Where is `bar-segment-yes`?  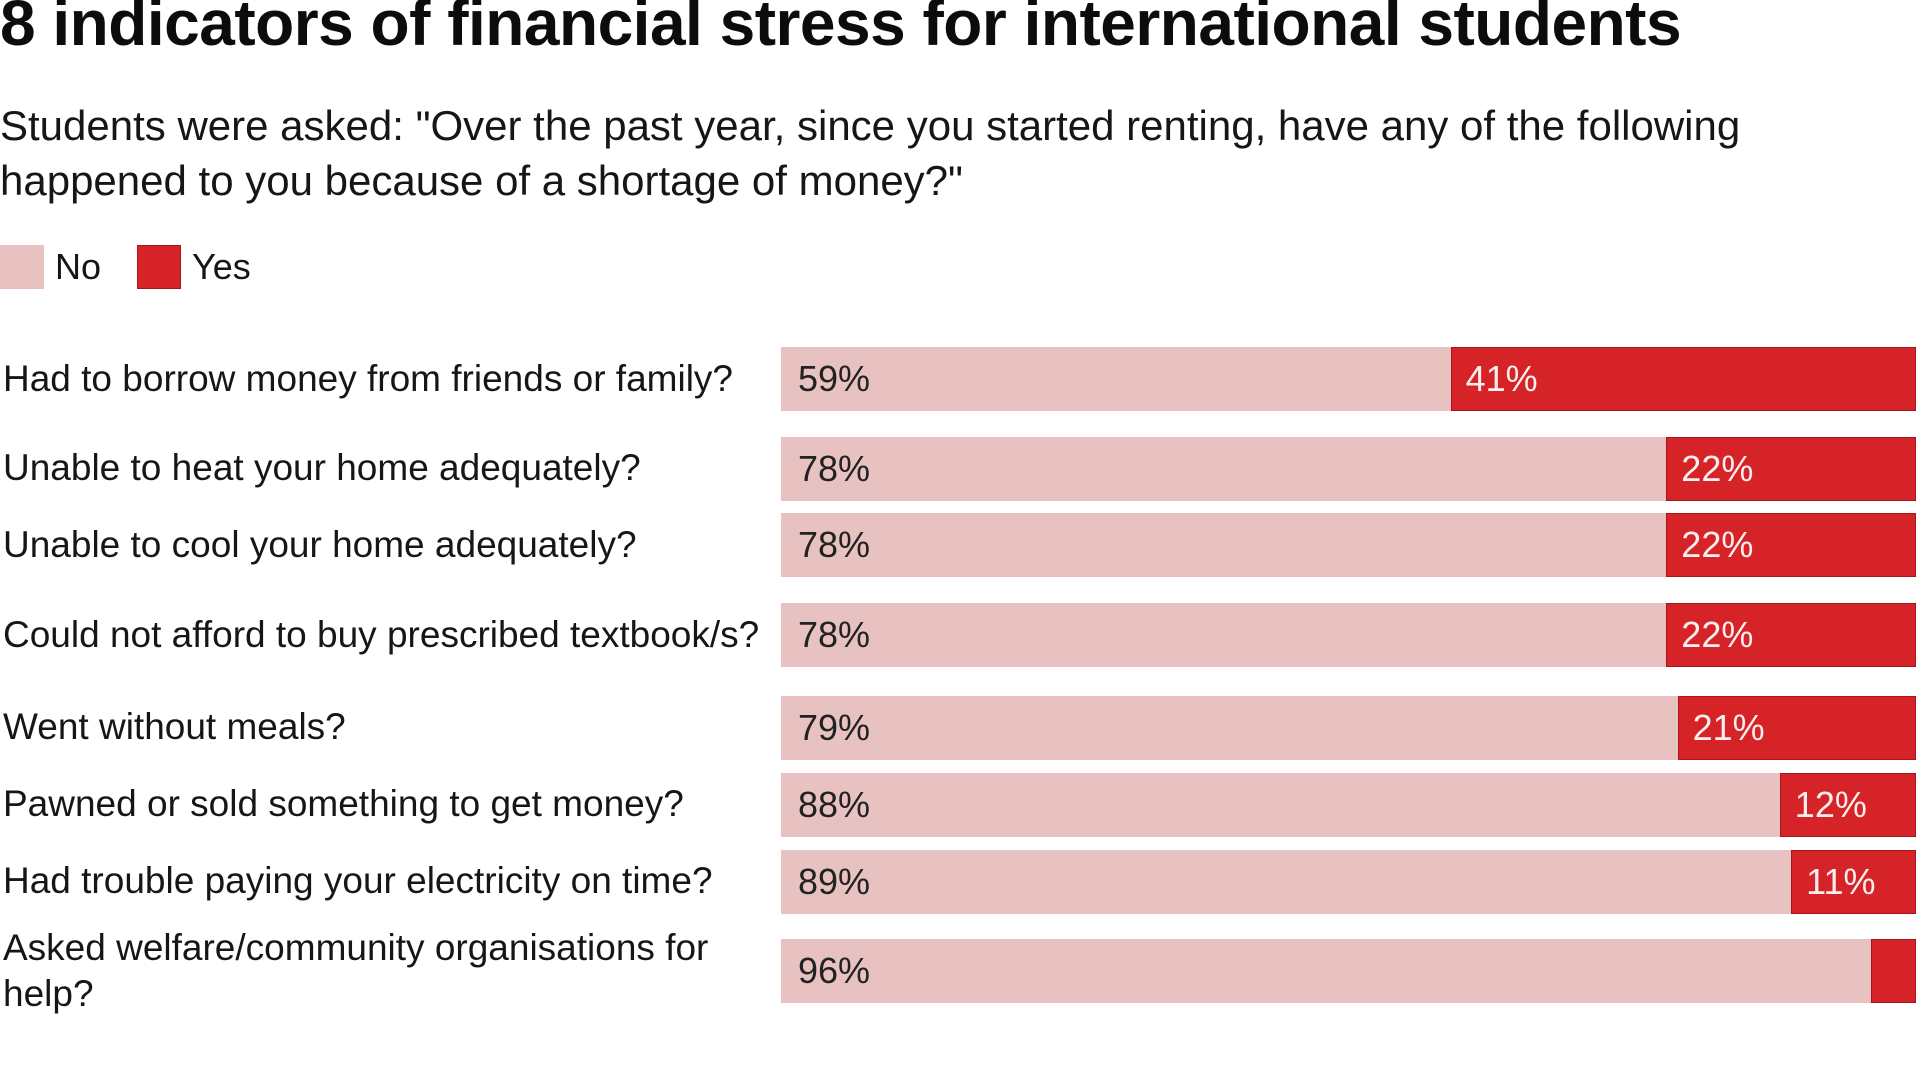
bar-segment-yes is located at coordinates (1893, 971).